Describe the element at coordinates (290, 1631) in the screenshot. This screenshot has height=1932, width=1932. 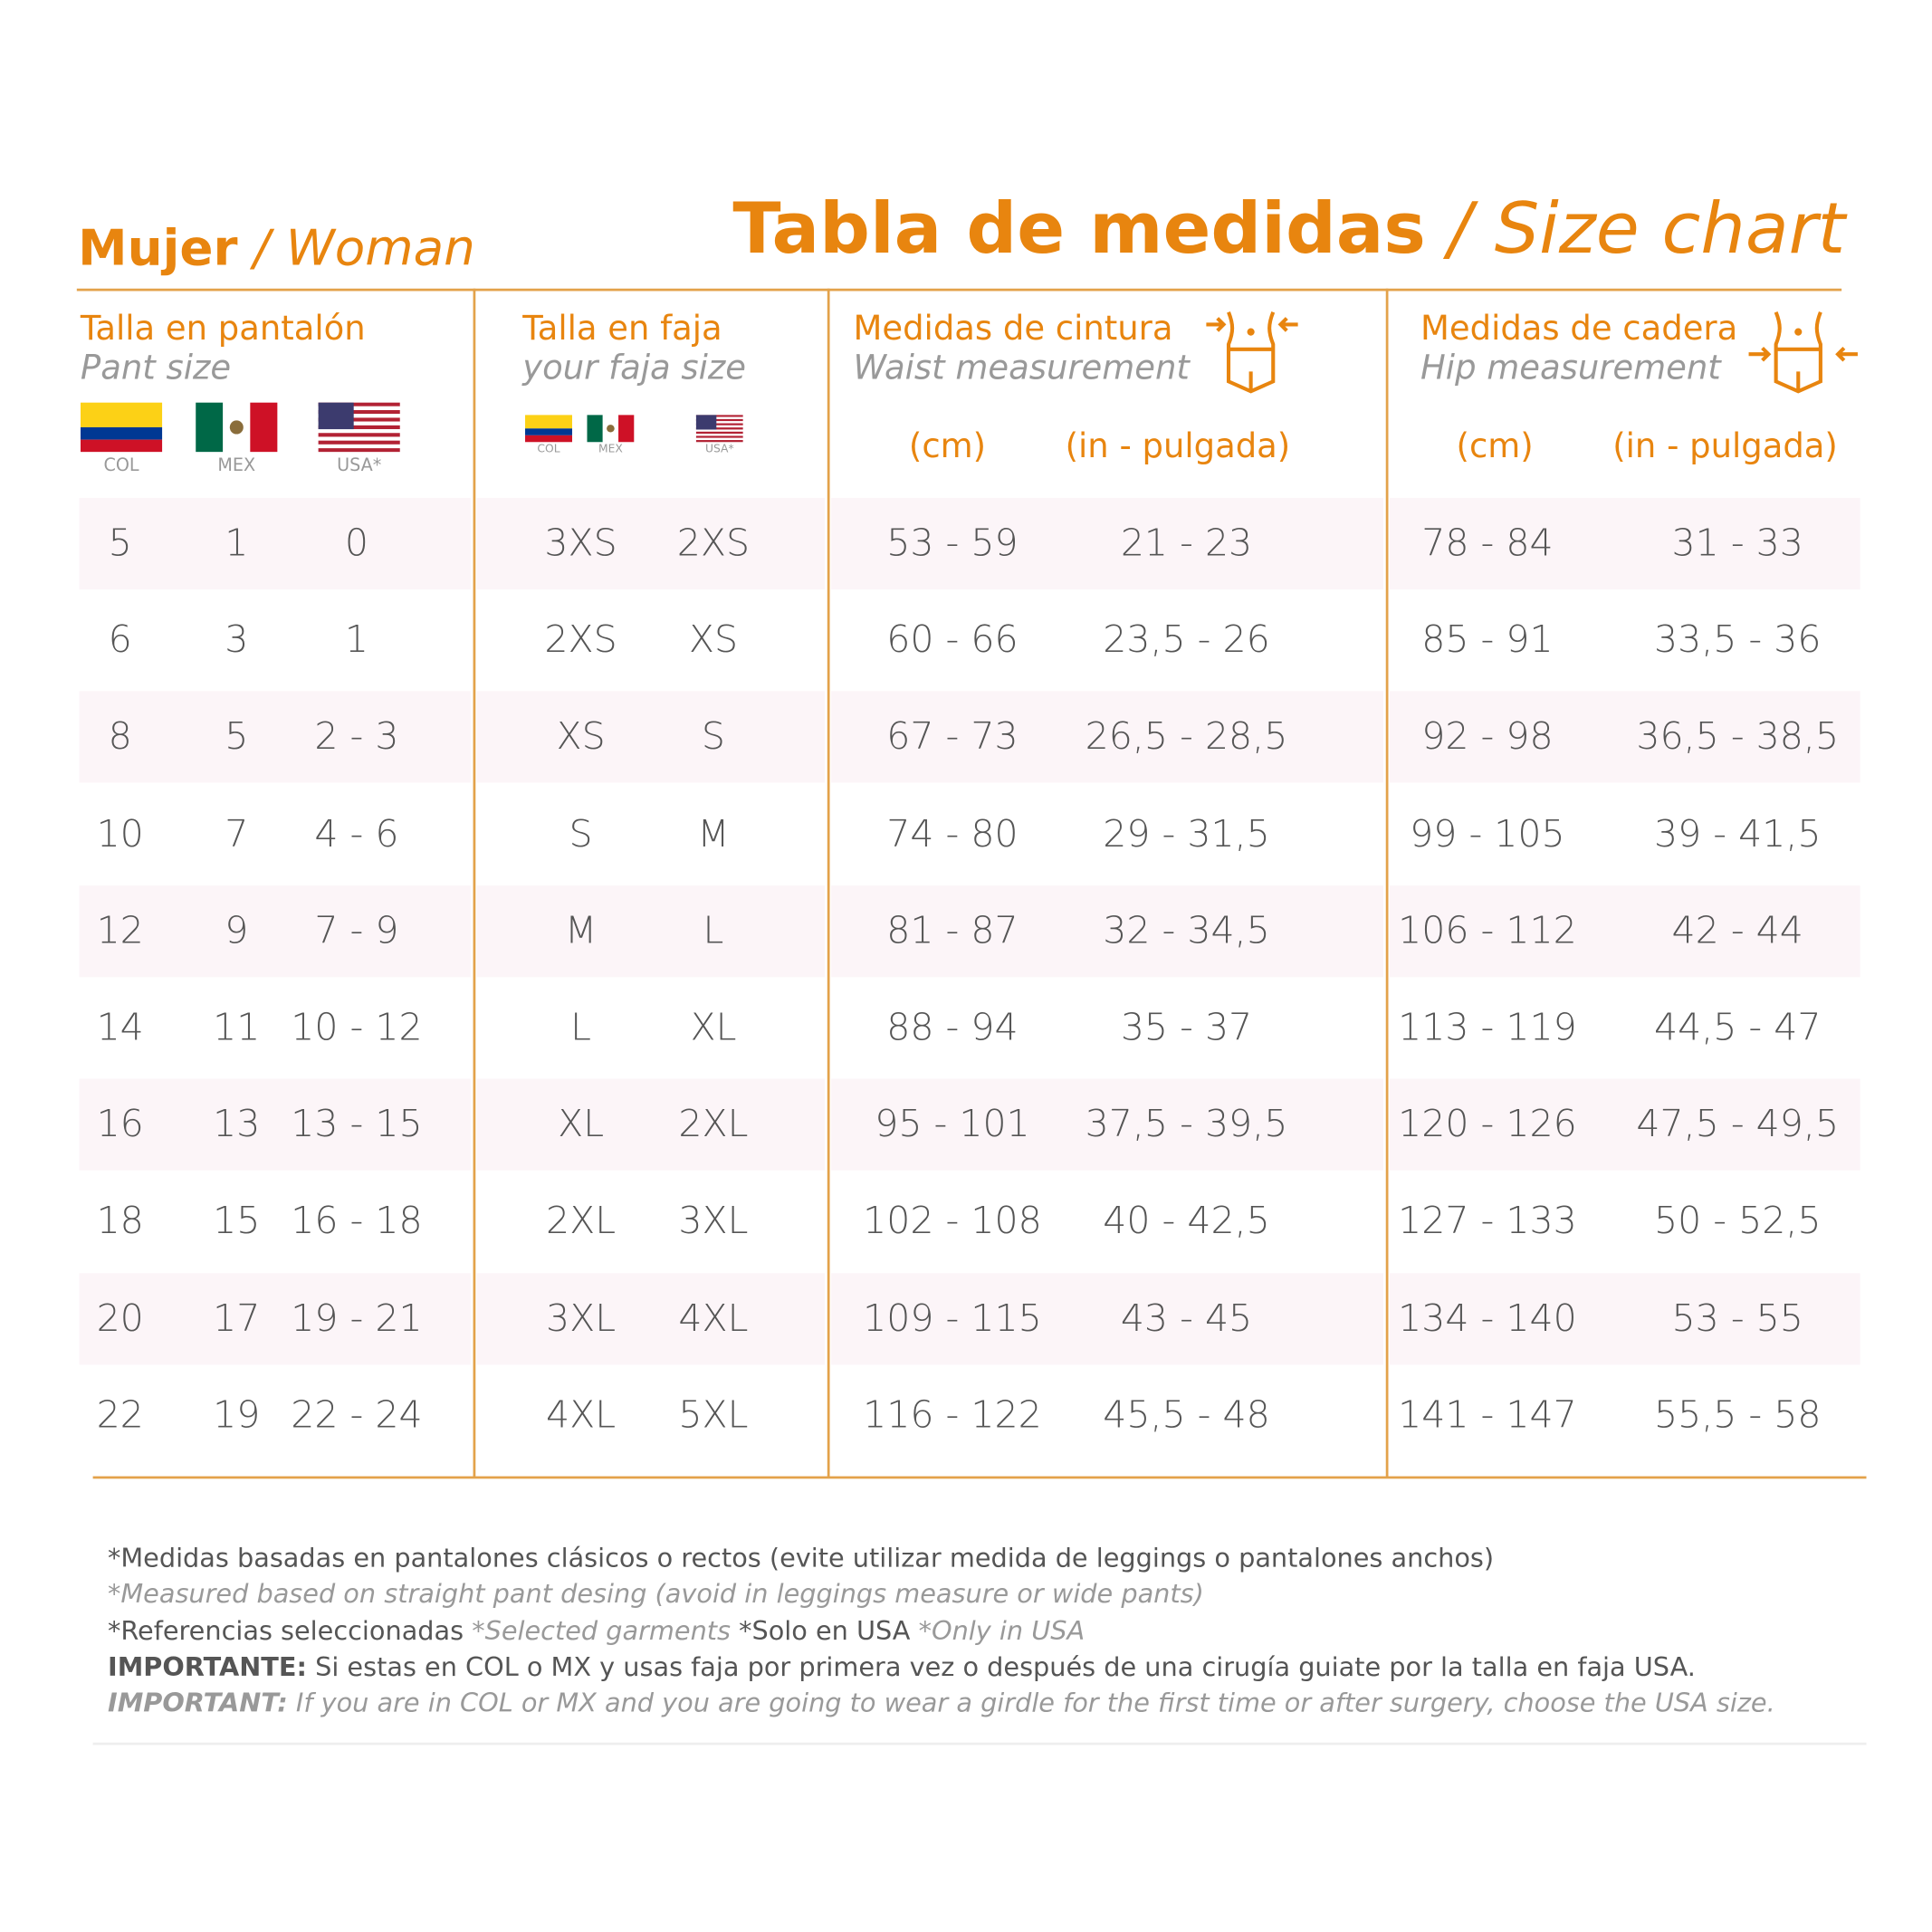
I see `footnote-text: *Referencias seleccionadas` at that location.